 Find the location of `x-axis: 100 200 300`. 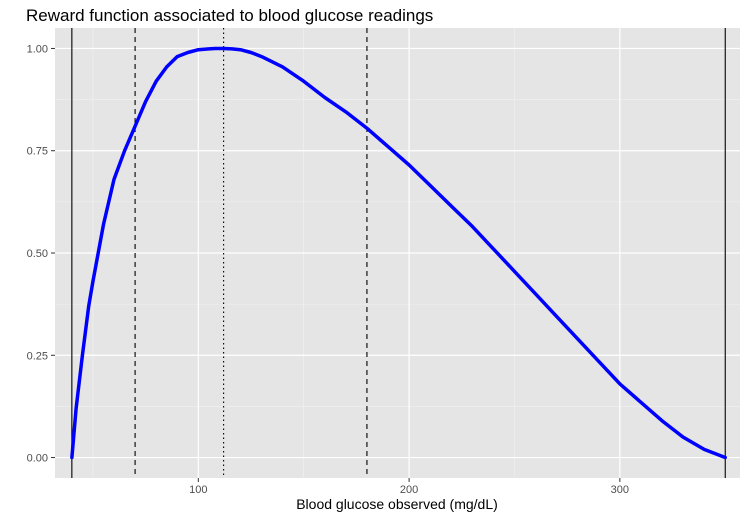

x-axis: 100 200 300 is located at coordinates (409, 487).